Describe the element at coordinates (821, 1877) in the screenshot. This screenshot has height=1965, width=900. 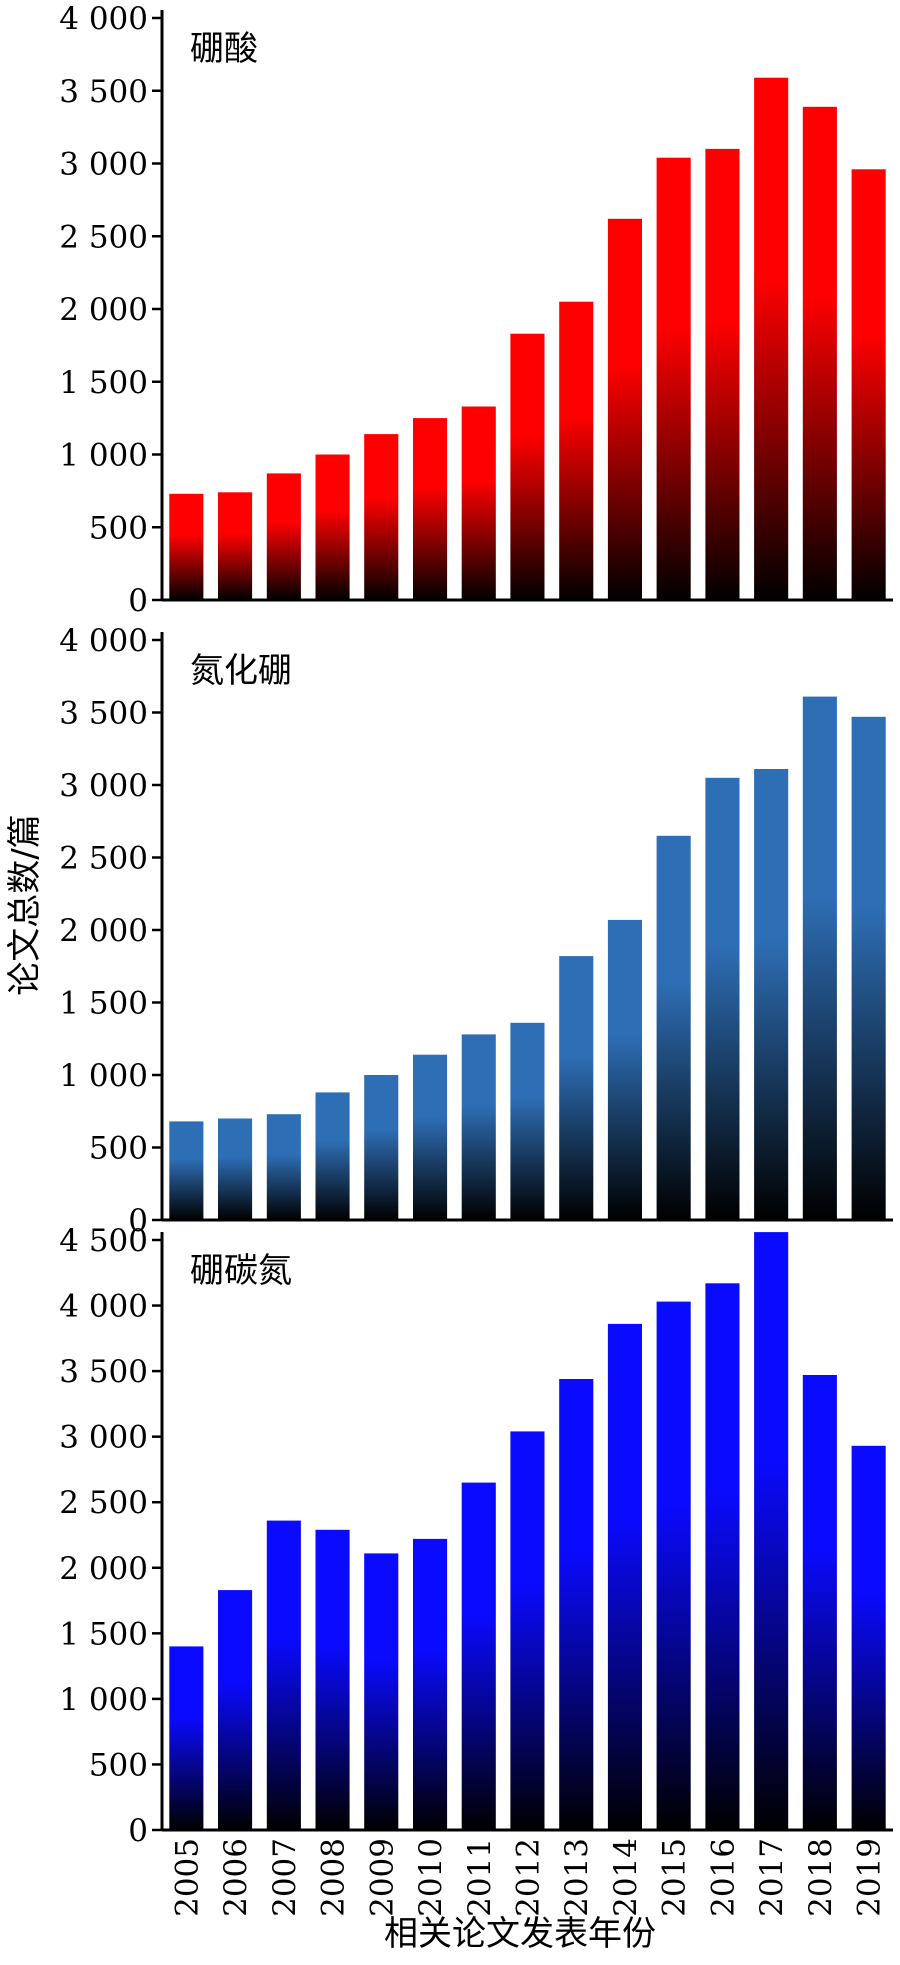
I see `x-tick-label: 2018` at that location.